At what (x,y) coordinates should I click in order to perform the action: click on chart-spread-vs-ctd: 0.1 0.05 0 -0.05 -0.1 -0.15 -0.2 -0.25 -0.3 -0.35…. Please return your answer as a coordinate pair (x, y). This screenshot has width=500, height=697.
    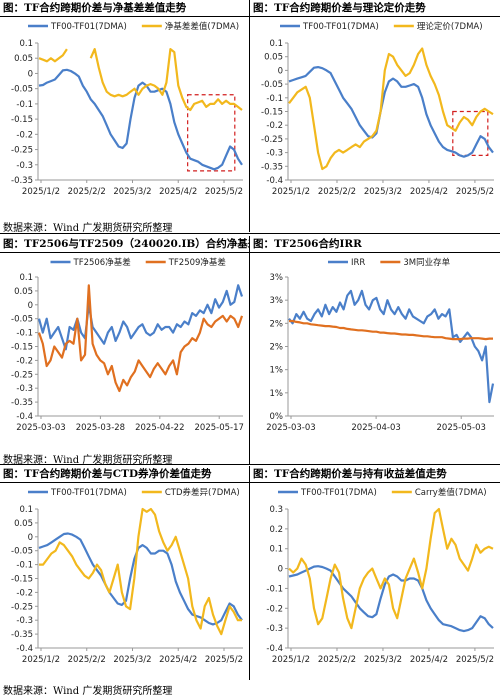
    Looking at the image, I should click on (127, 576).